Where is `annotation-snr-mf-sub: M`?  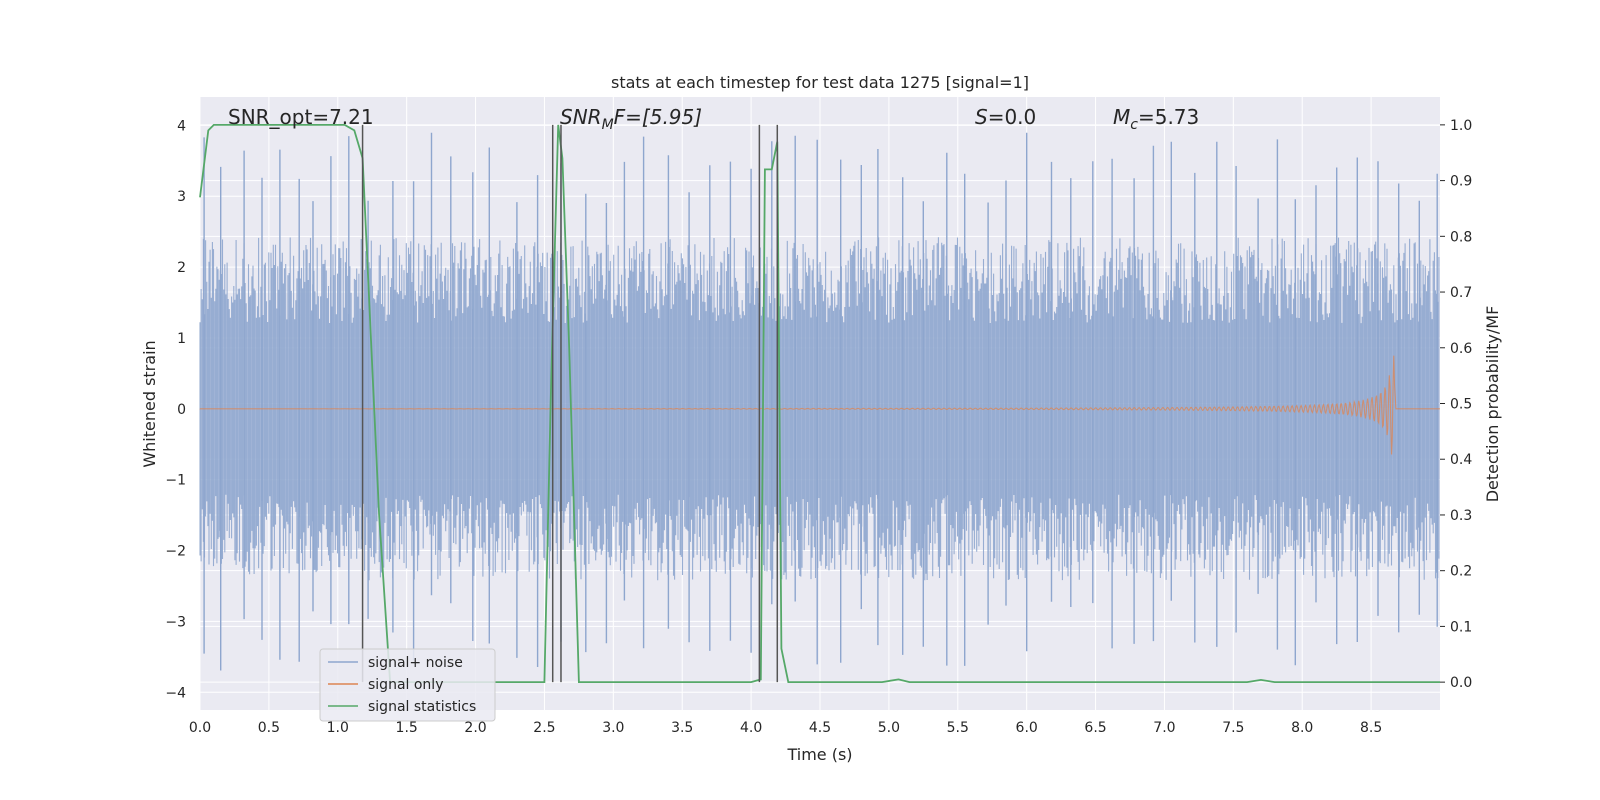
annotation-snr-mf-sub: M is located at coordinates (608, 125).